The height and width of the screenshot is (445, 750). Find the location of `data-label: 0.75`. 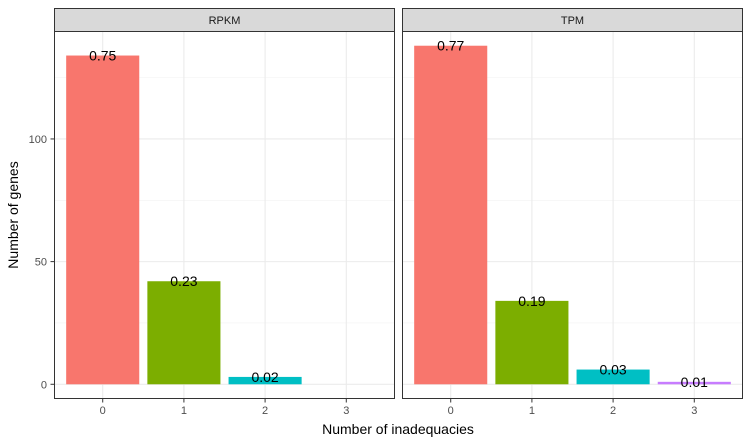

data-label: 0.75 is located at coordinates (102, 56).